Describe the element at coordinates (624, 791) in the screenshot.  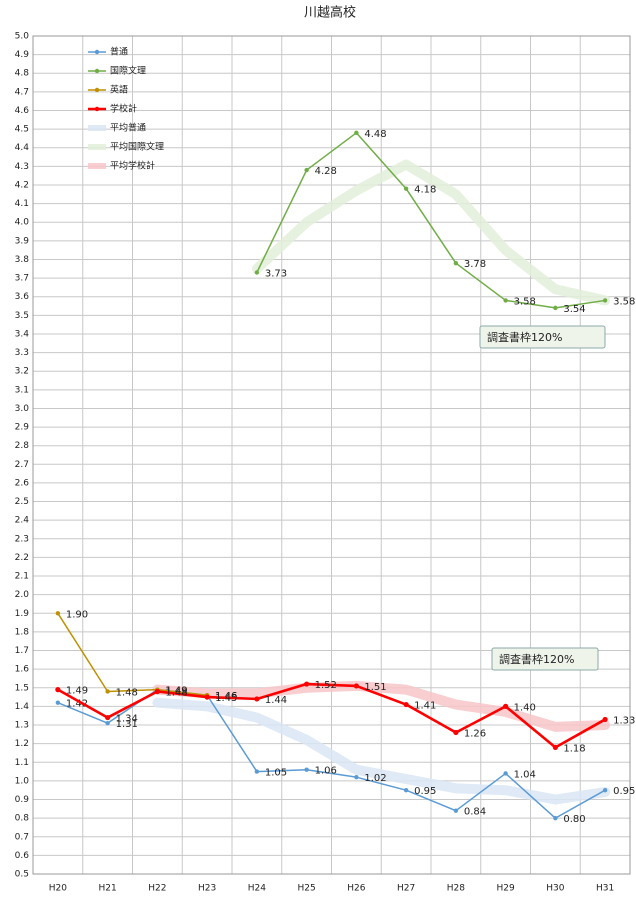
I see `data-label: 0.95` at that location.